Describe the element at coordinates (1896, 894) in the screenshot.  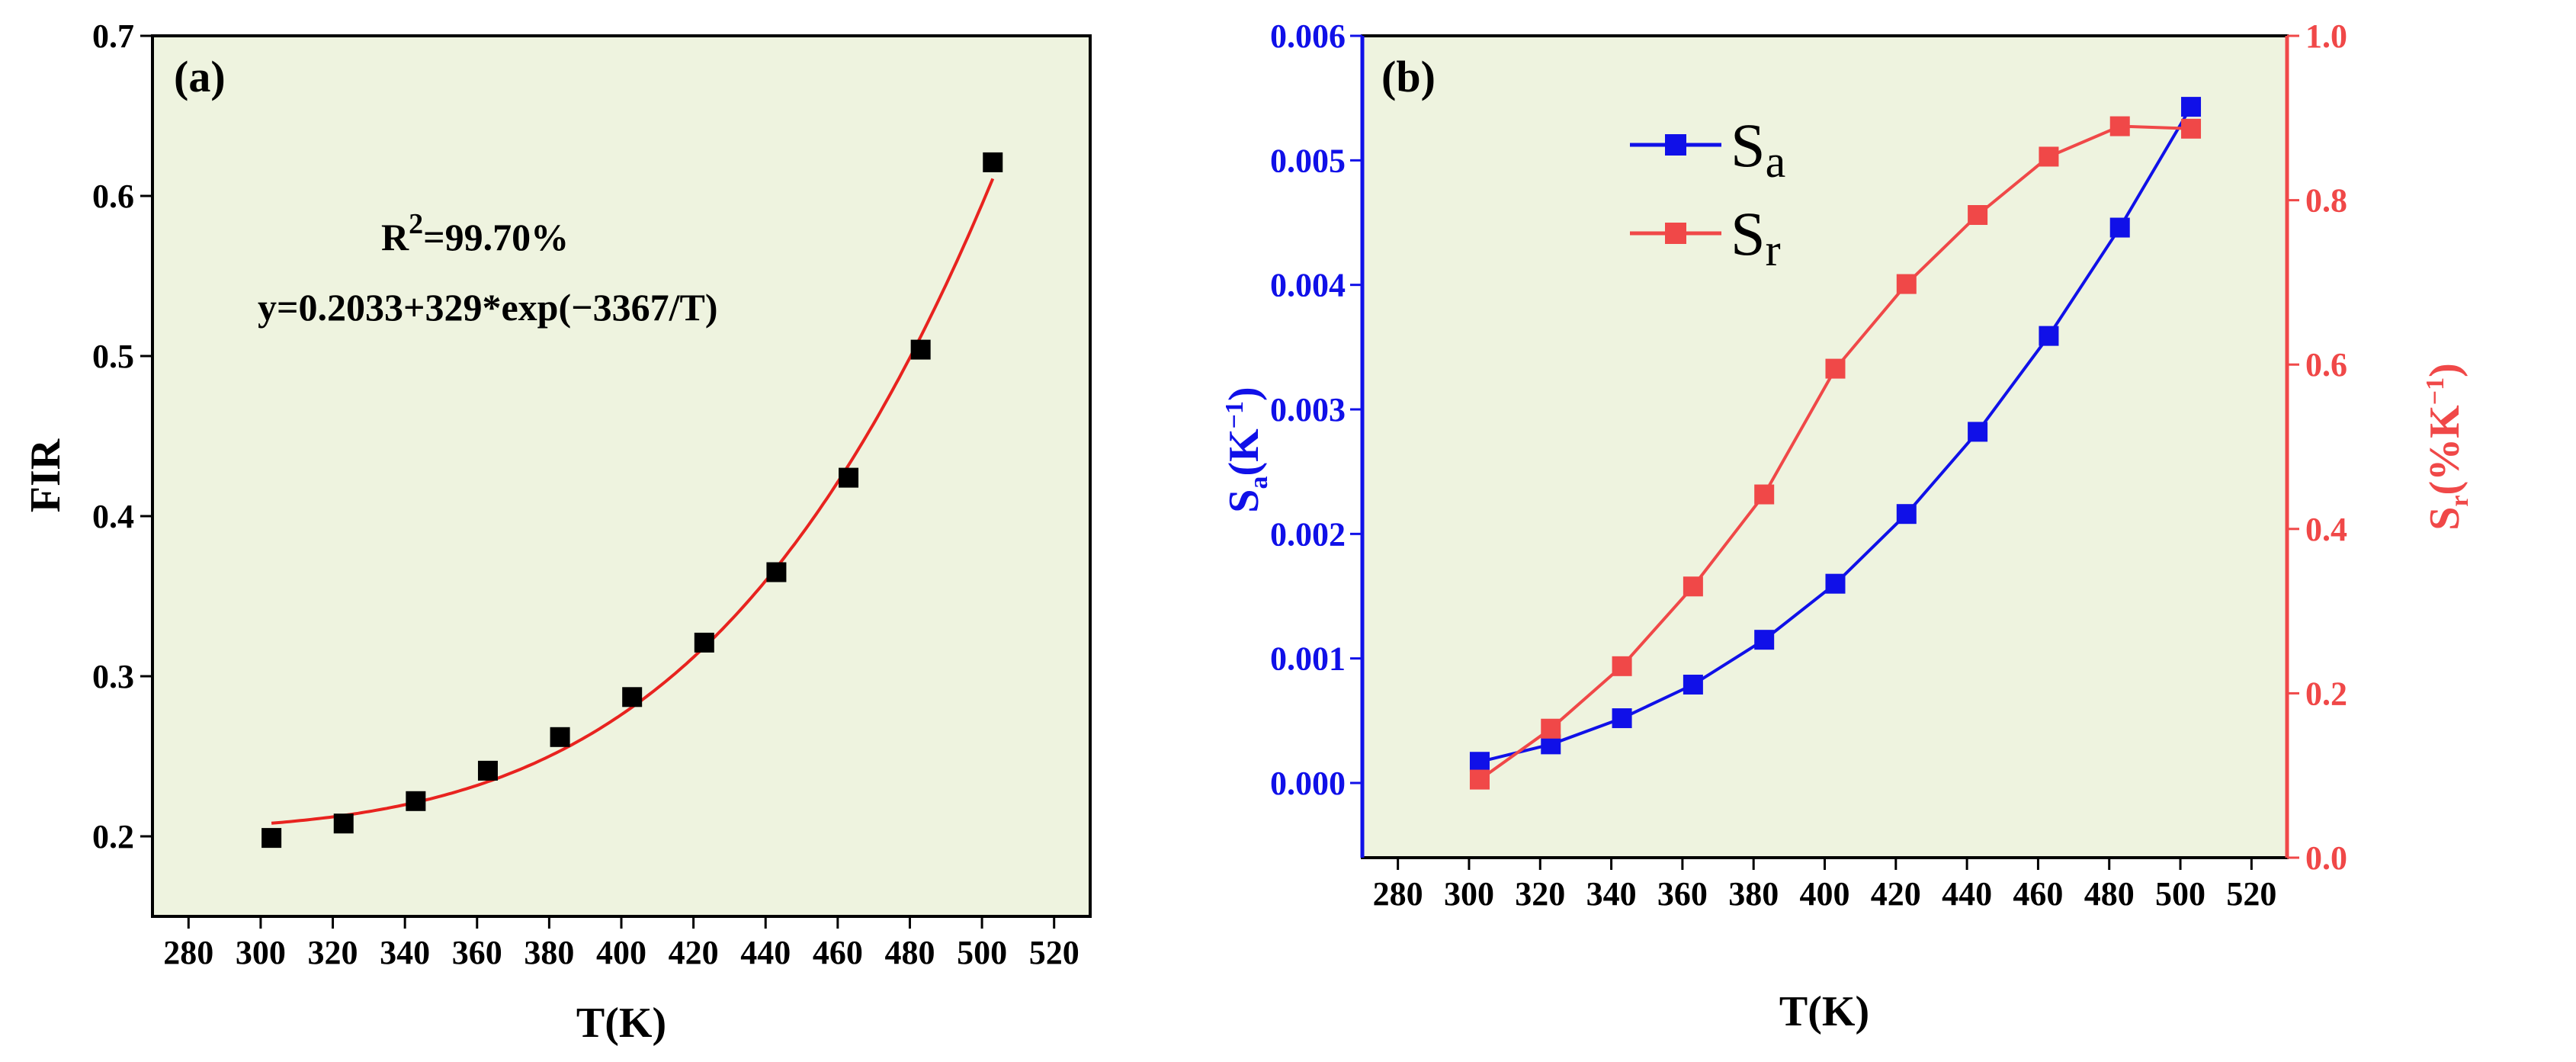
I see `panel-b-x-tick-label: 420` at that location.